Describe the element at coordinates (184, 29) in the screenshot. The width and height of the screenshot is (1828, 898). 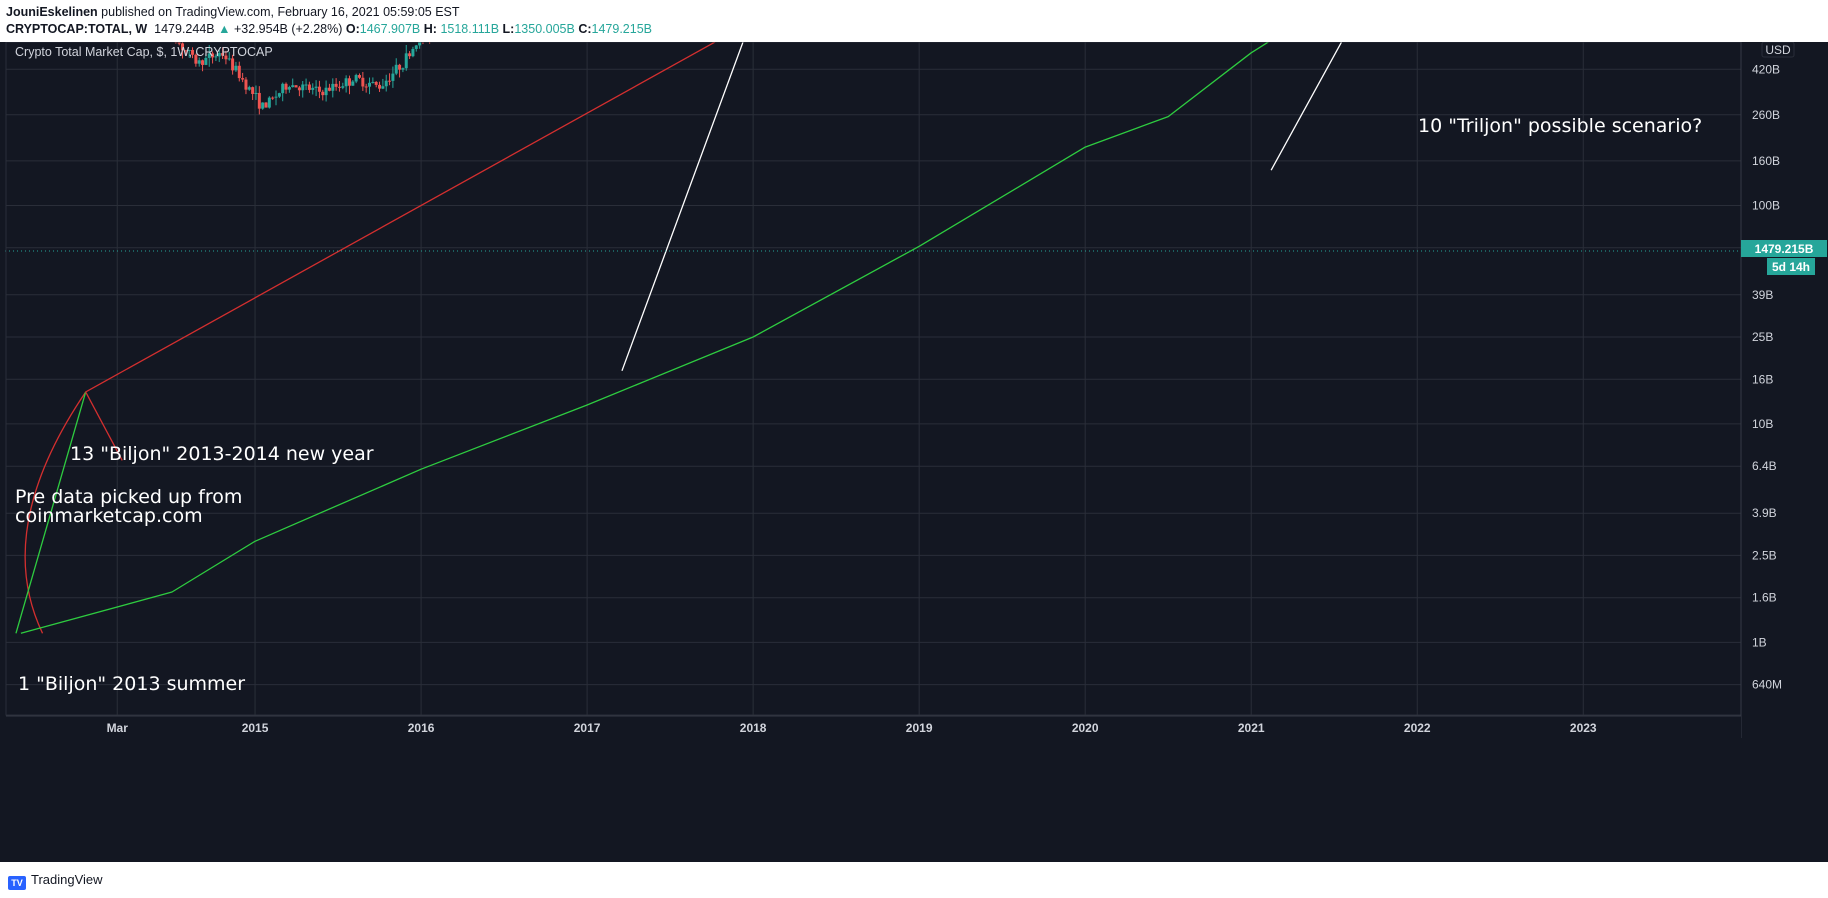
I see `last-price: 1479.244B` at that location.